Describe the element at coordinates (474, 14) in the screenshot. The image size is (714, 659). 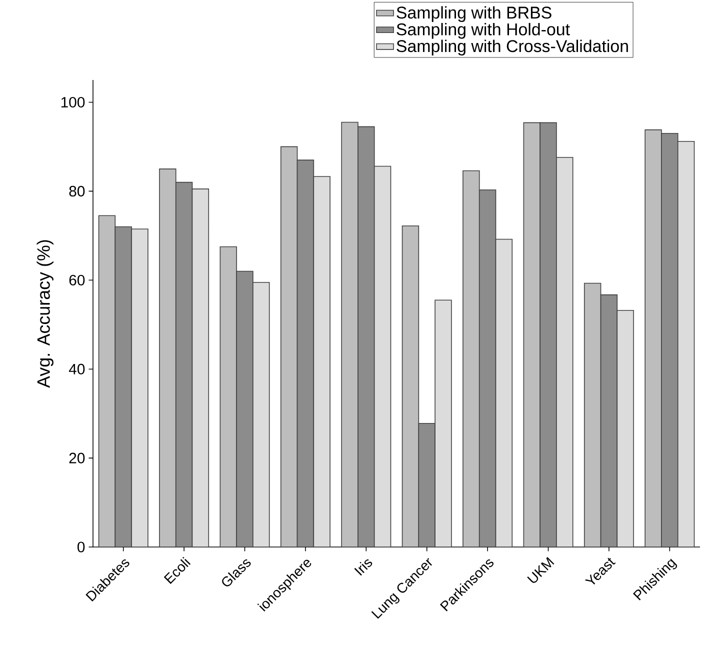
I see `legend-label: Sampling with BRBS` at that location.